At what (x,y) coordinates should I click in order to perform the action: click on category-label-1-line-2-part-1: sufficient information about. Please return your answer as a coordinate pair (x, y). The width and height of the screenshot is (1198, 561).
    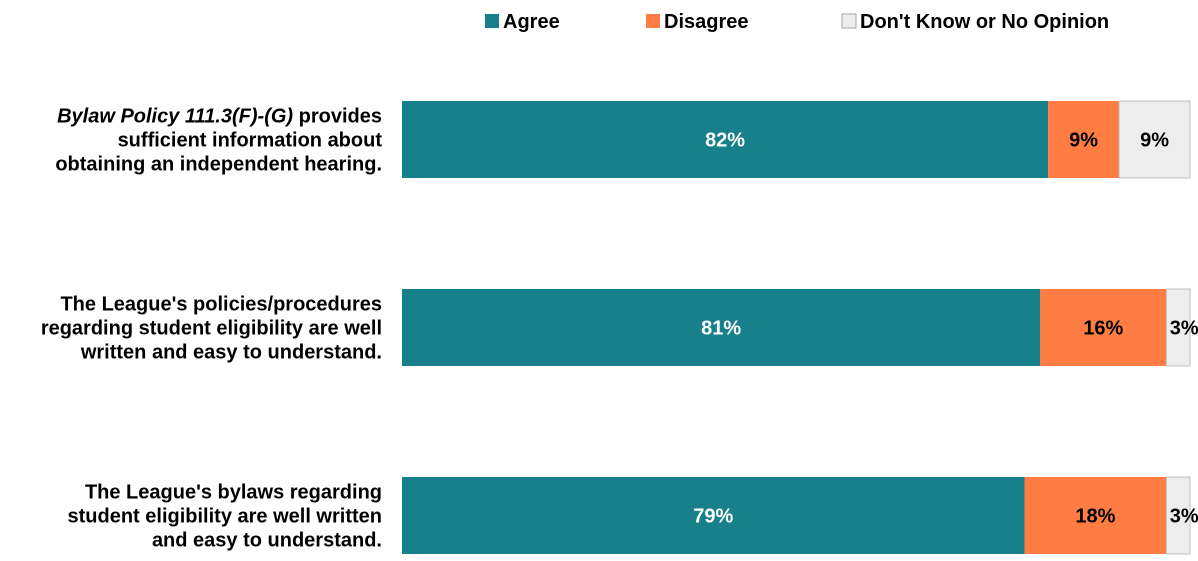
    Looking at the image, I should click on (250, 141).